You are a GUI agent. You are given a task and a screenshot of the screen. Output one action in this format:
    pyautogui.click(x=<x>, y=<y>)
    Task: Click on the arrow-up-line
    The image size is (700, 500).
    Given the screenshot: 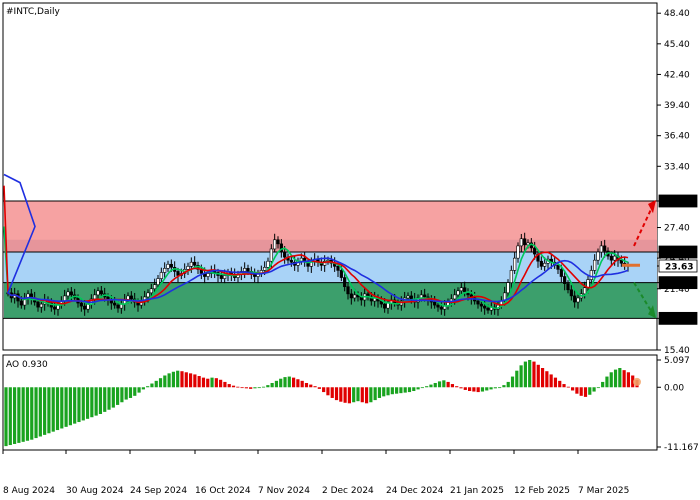 What is the action you would take?
    pyautogui.click(x=643, y=225)
    